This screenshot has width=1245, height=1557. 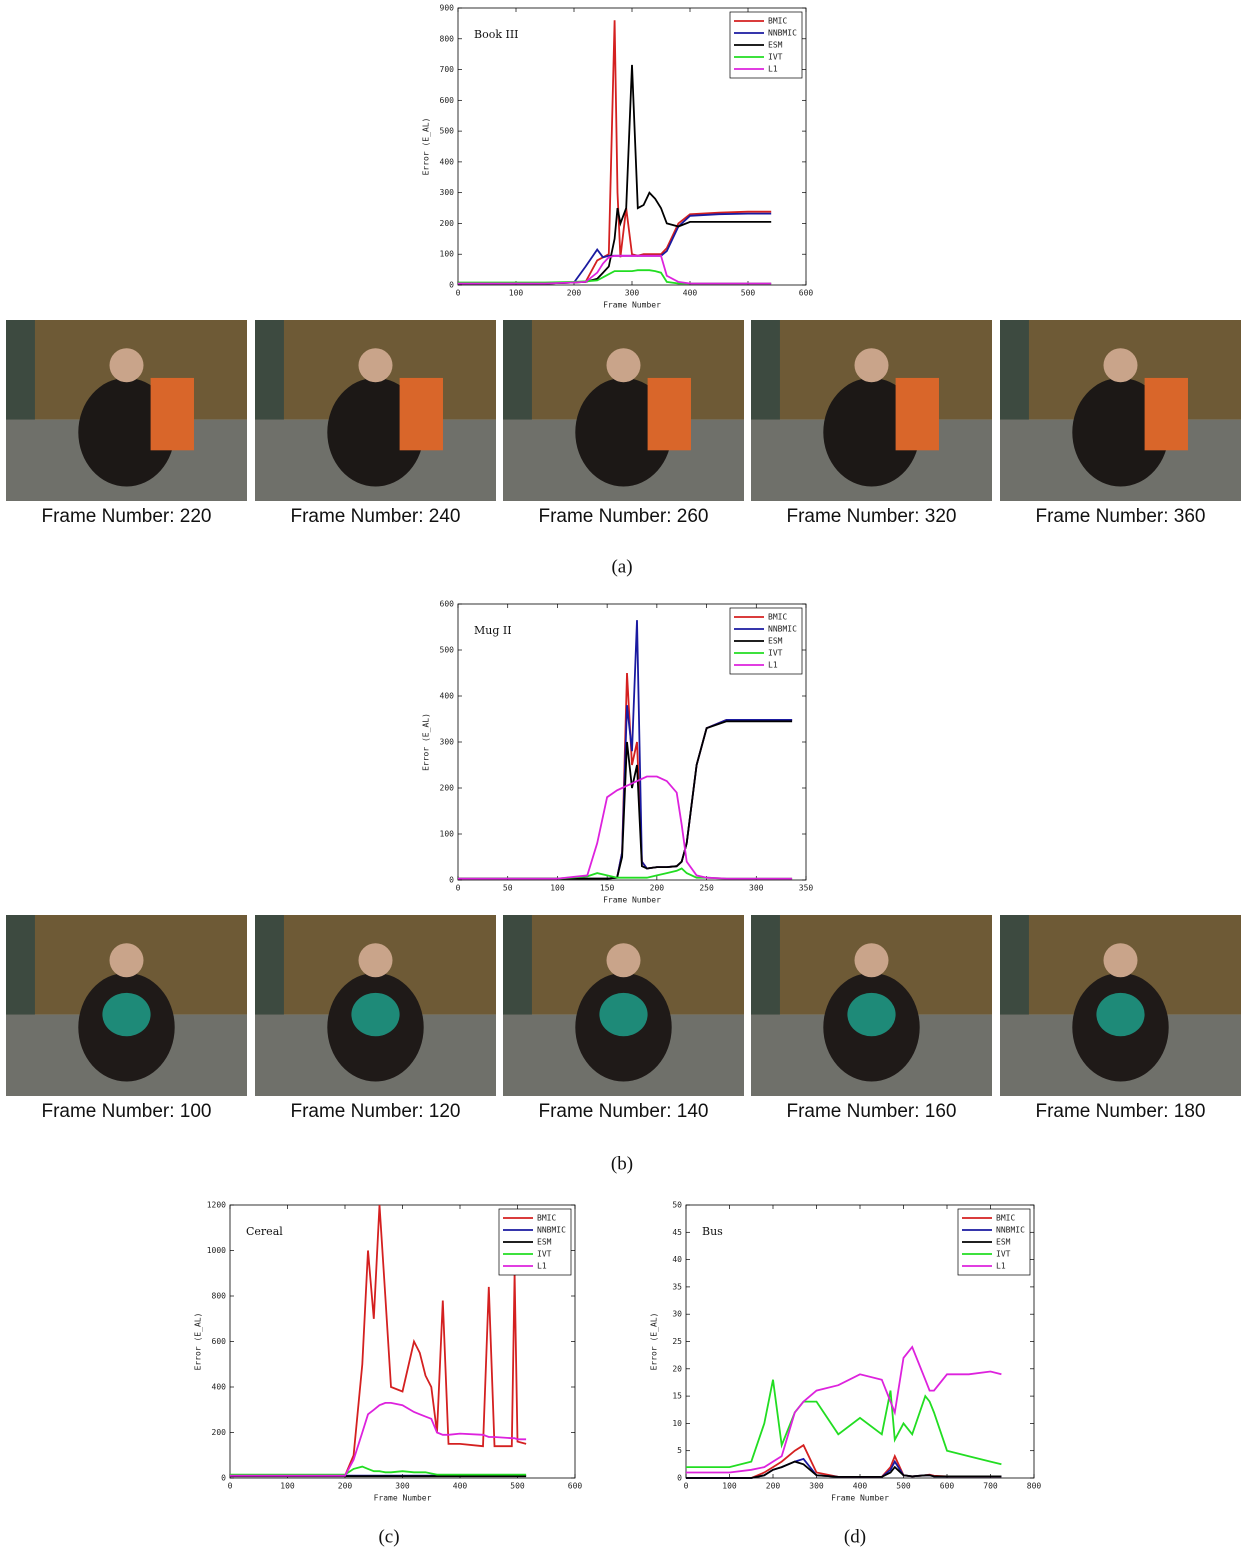 What do you see at coordinates (677, 1314) in the screenshot?
I see `y-tick-label: 30` at bounding box center [677, 1314].